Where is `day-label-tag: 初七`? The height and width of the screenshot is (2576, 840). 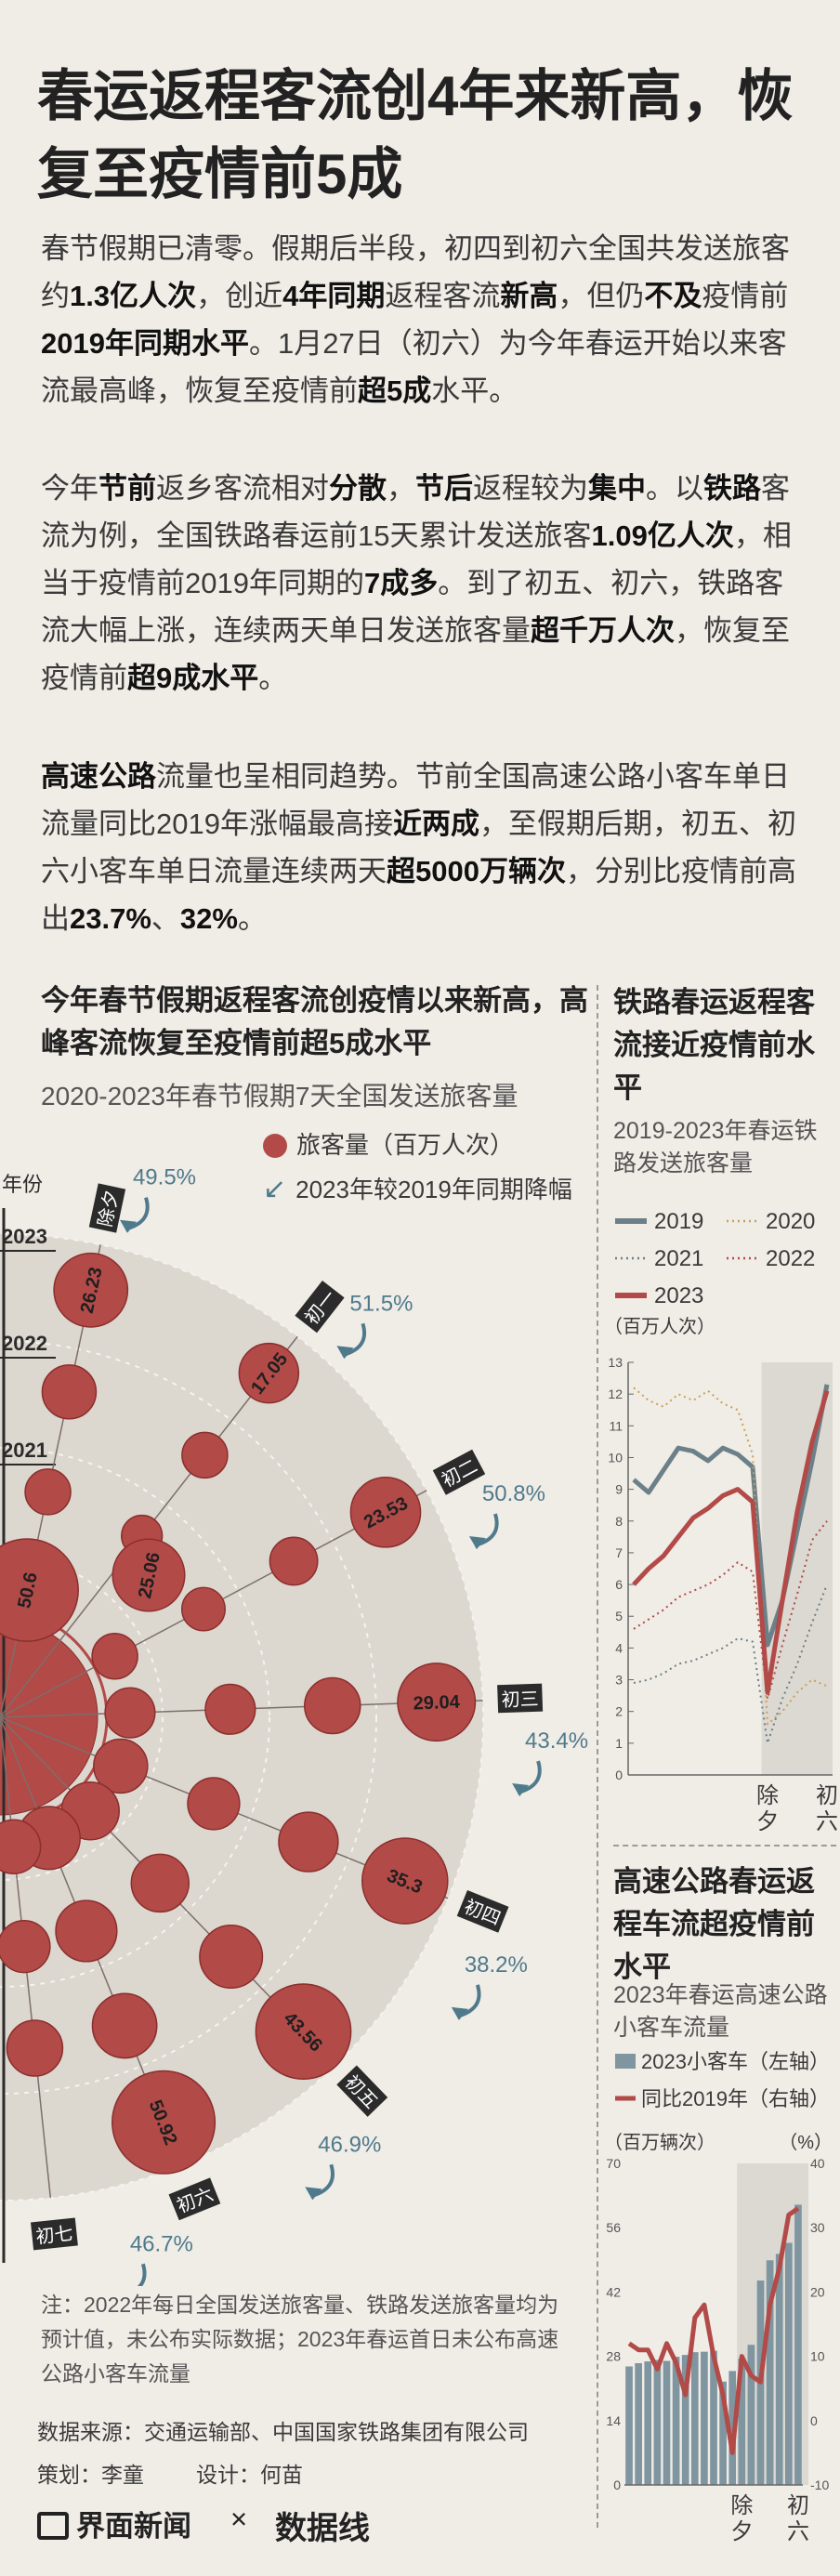
day-label-tag: 初七 is located at coordinates (54, 2234).